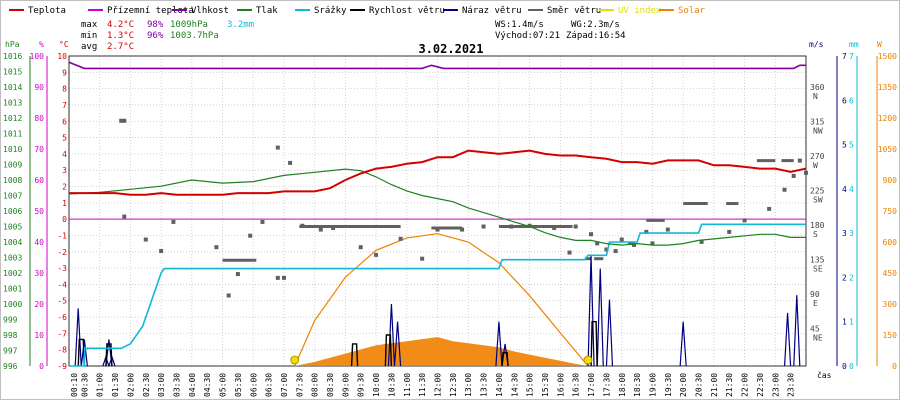 Image resolution: width=900 pixels, height=400 pixels. I want to click on axis-solar-tick: 1050, so click(887, 149).